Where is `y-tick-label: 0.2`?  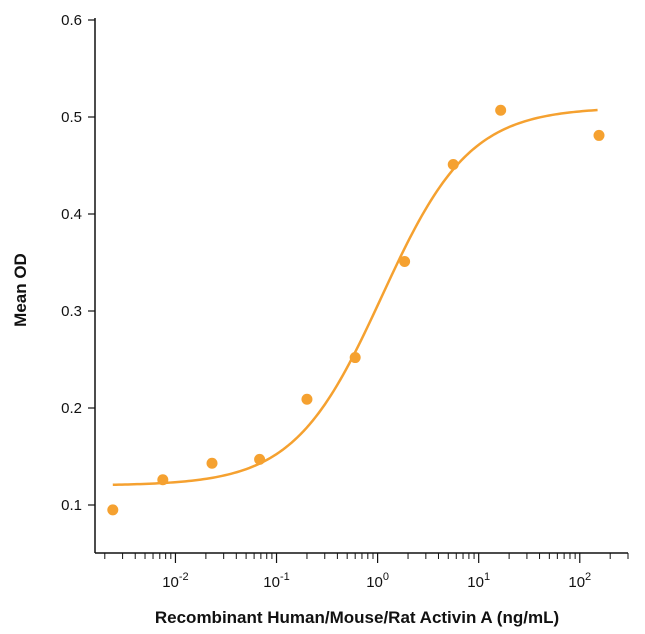
y-tick-label: 0.2 is located at coordinates (71, 408).